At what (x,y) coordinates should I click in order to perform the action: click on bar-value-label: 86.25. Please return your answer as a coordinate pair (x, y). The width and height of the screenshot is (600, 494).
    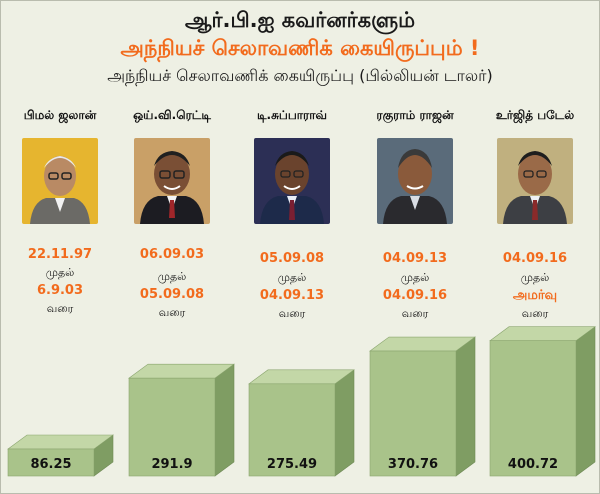
    Looking at the image, I should click on (50, 464).